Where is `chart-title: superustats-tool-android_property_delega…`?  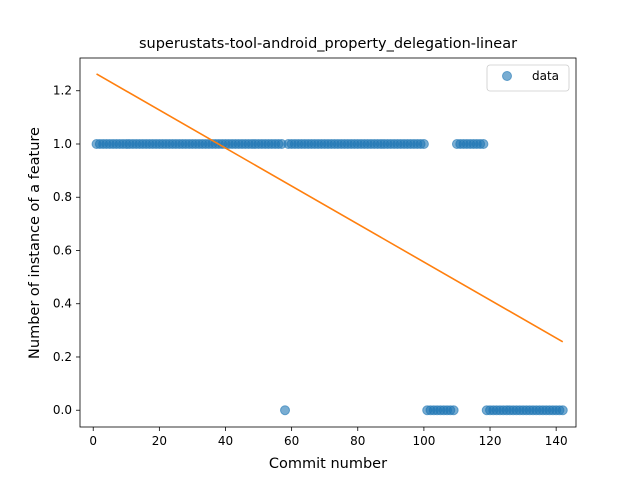
chart-title: superustats-tool-android_property_delega… is located at coordinates (328, 44).